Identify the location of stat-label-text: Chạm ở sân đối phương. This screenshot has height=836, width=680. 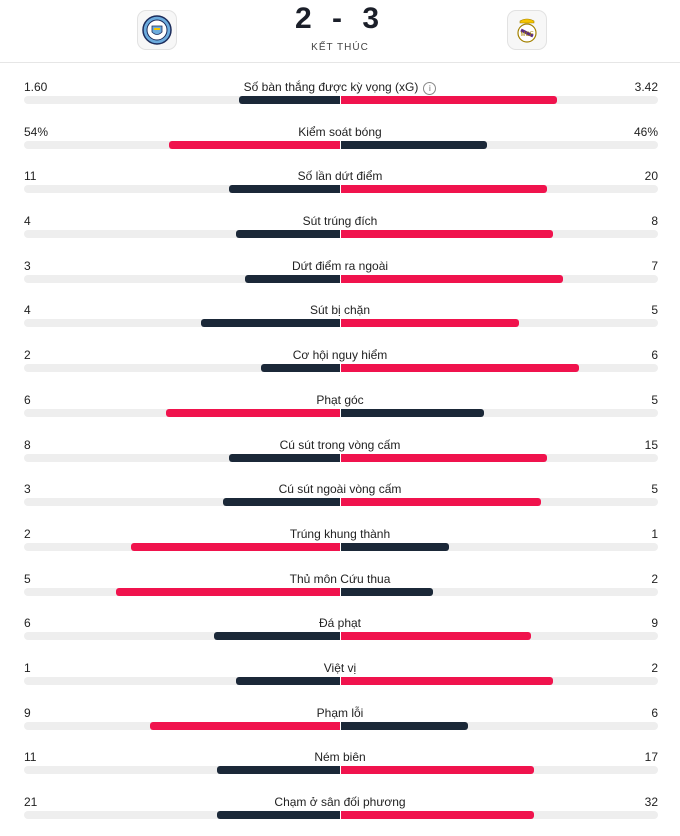
(340, 802).